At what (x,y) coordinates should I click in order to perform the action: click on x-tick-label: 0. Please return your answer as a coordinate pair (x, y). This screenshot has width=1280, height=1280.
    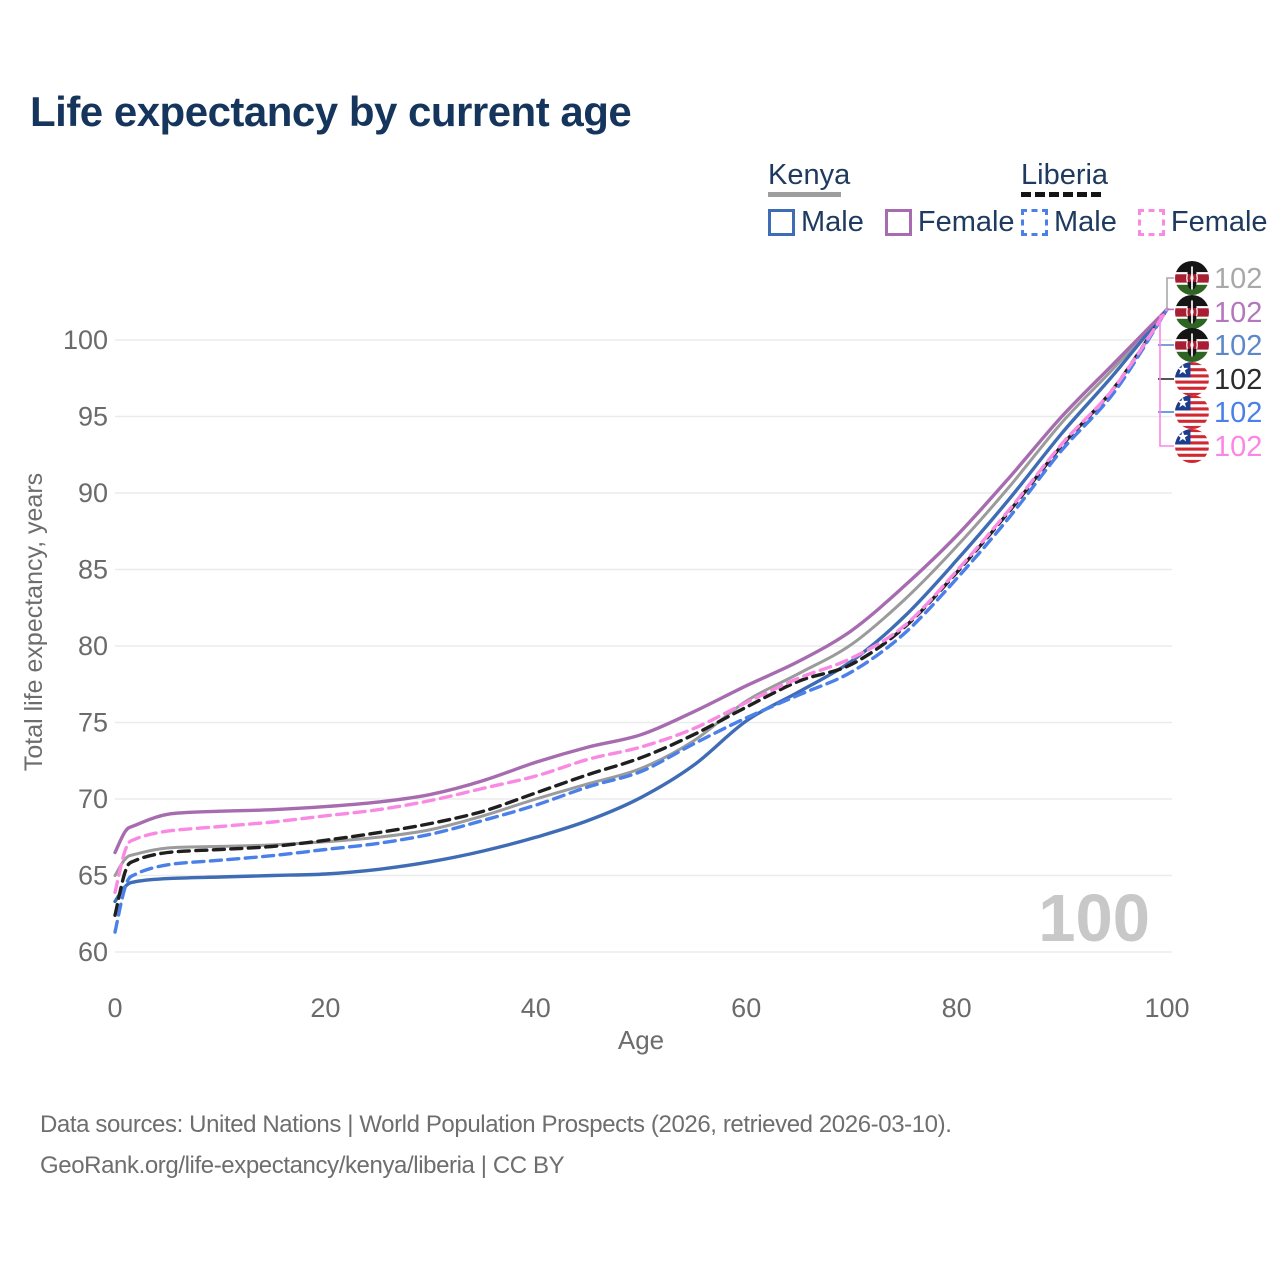
    Looking at the image, I should click on (114, 1008).